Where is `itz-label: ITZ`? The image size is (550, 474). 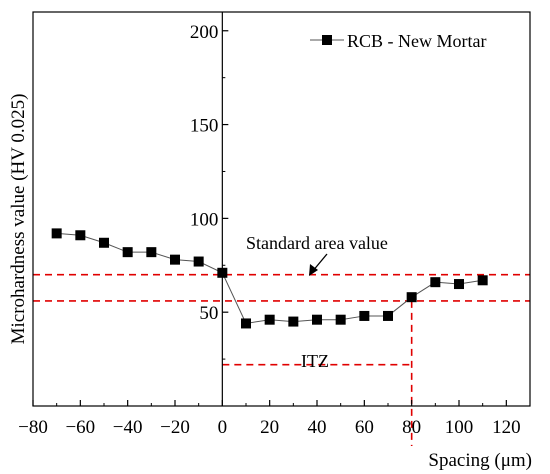 itz-label: ITZ is located at coordinates (315, 361).